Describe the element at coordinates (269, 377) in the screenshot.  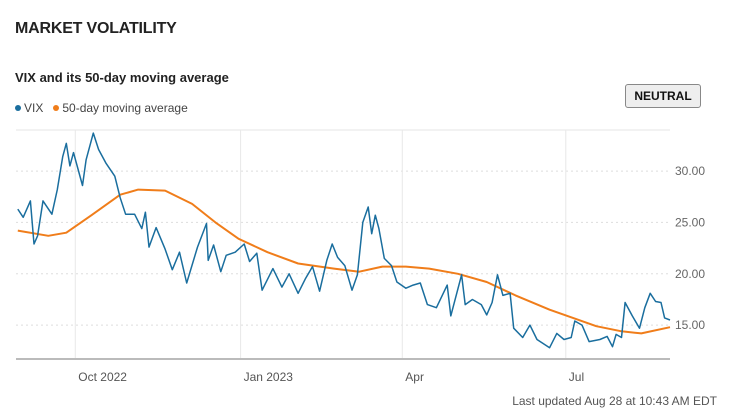
I see `x-tick-label: Jan 2023` at that location.